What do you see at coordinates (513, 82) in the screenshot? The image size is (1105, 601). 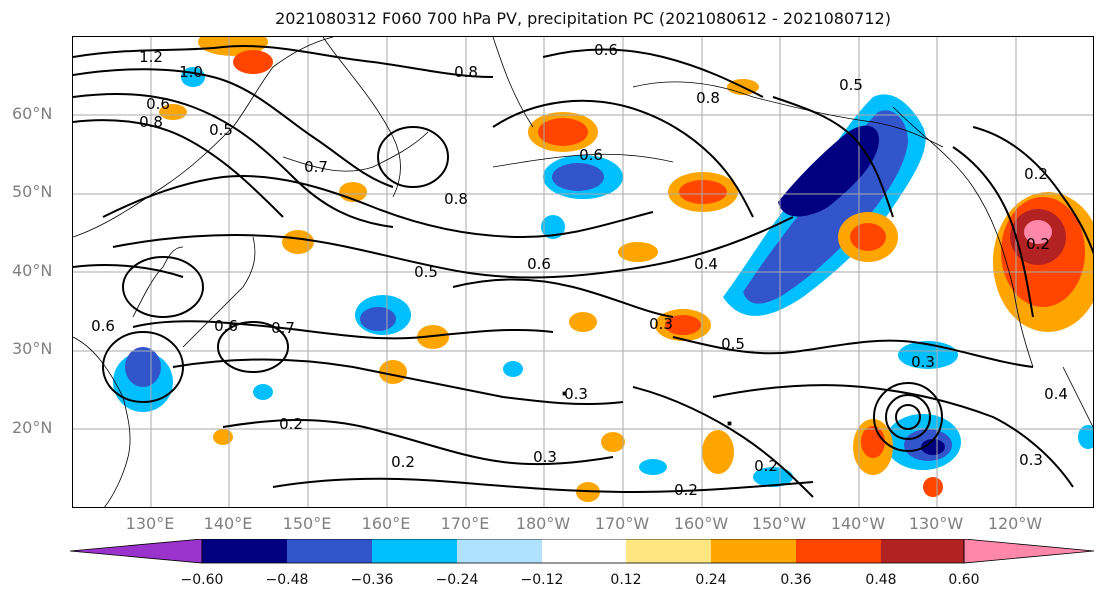 I see `coastline-chukotka` at bounding box center [513, 82].